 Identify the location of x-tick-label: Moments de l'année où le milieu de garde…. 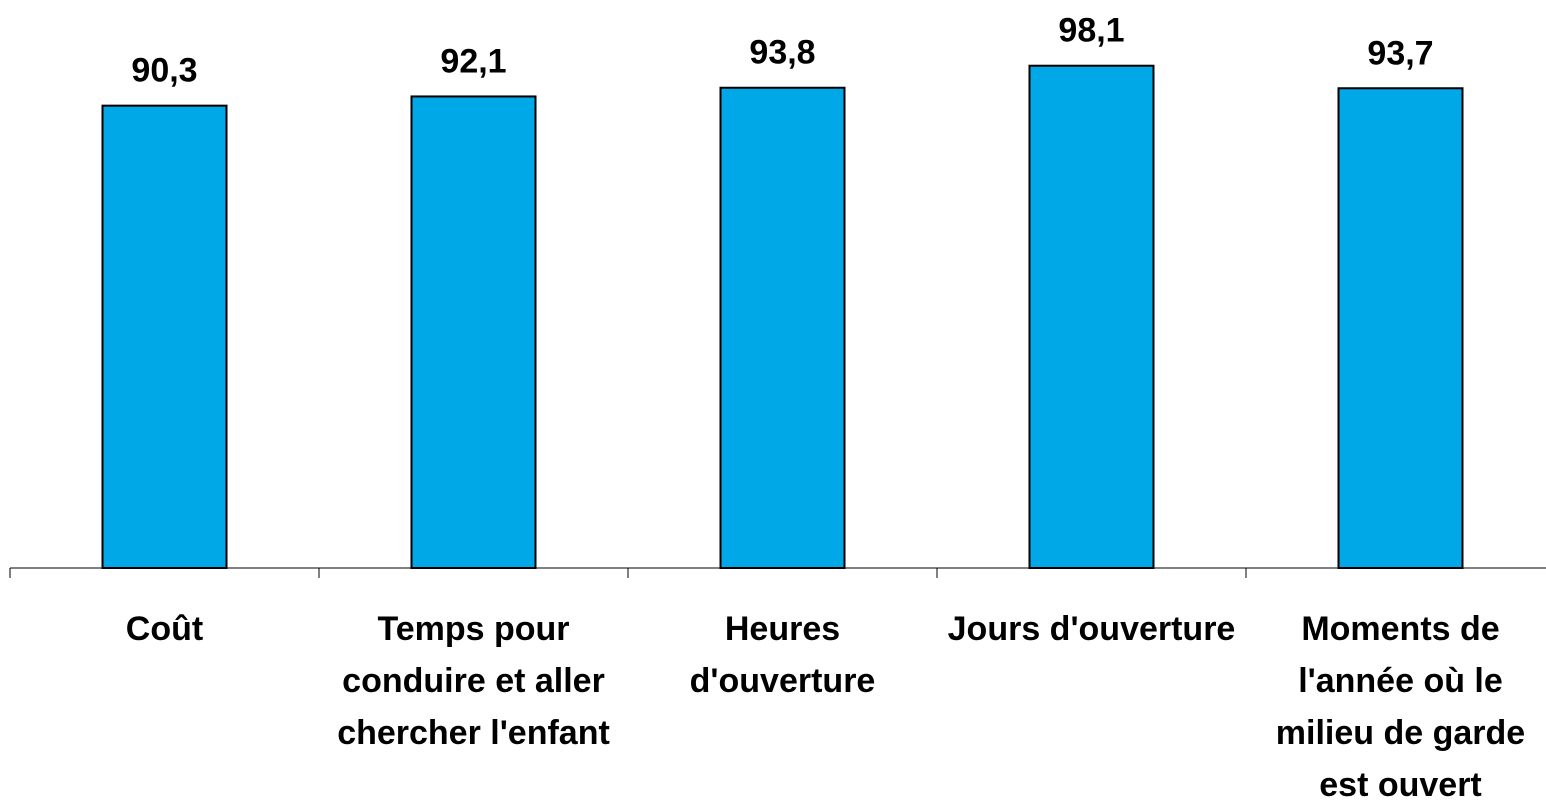
(1400, 705).